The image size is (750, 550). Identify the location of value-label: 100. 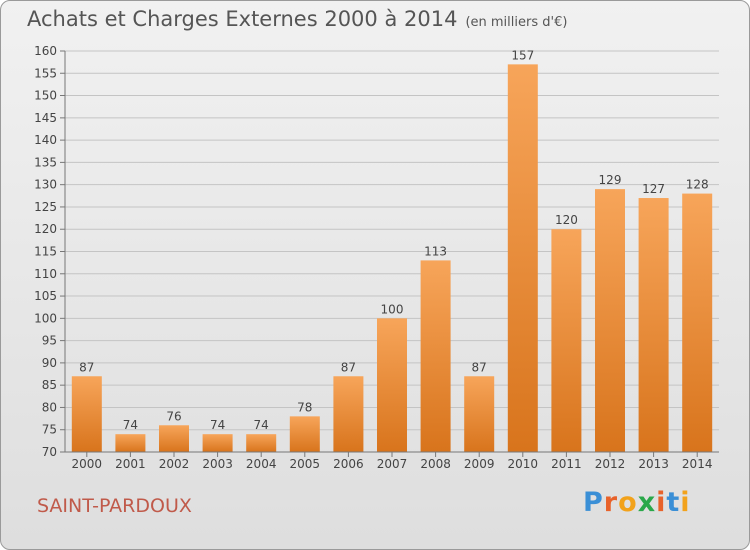
(392, 309).